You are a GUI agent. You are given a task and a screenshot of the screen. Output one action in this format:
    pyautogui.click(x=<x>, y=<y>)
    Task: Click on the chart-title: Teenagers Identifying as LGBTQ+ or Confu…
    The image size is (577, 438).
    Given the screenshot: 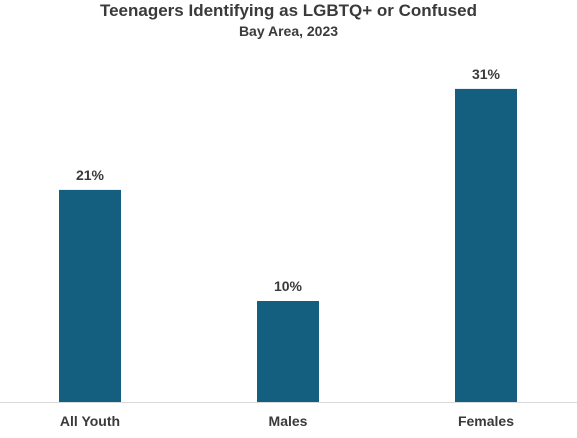 What is the action you would take?
    pyautogui.click(x=288, y=10)
    